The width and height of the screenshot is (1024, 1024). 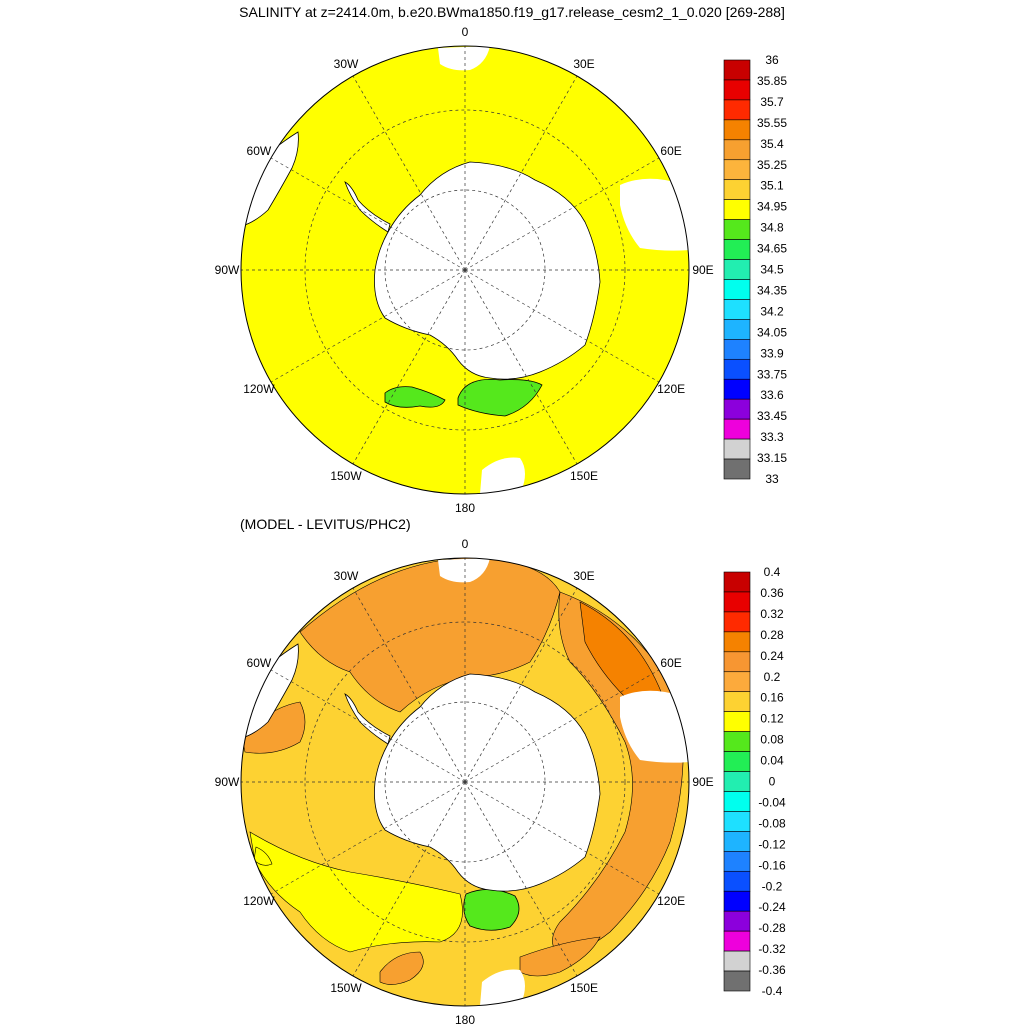 What do you see at coordinates (772, 458) in the screenshot?
I see `colorbar-label: 33.15` at bounding box center [772, 458].